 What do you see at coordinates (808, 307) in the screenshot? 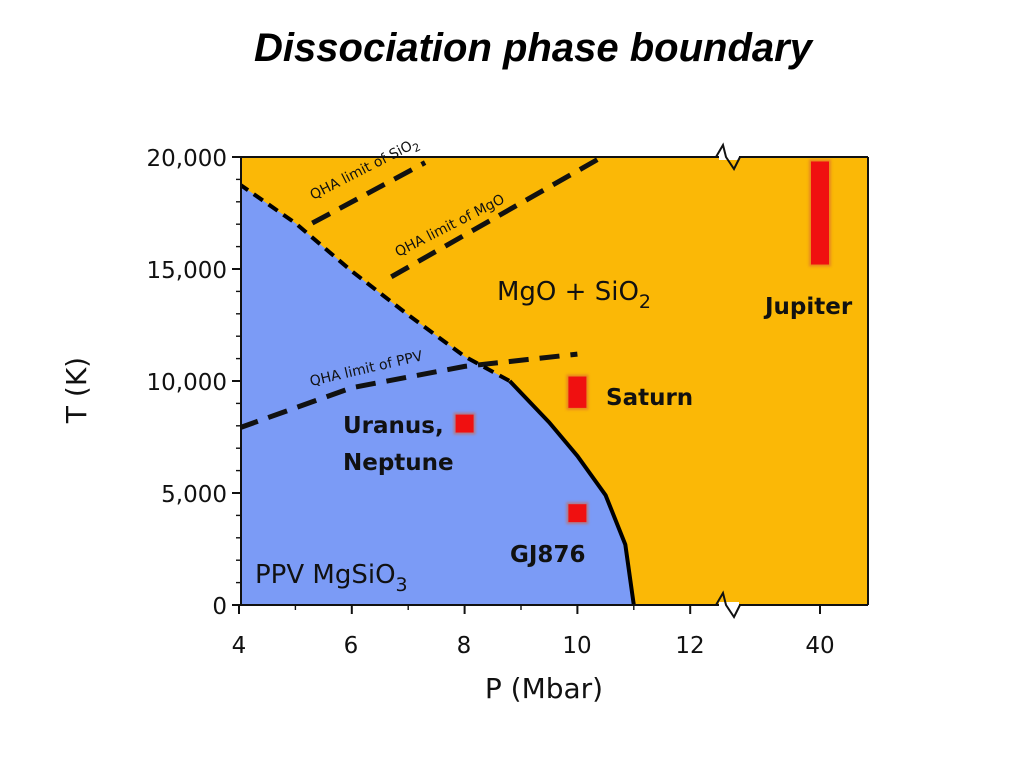
I see `planet-label-jupiter: Jupiter` at bounding box center [808, 307].